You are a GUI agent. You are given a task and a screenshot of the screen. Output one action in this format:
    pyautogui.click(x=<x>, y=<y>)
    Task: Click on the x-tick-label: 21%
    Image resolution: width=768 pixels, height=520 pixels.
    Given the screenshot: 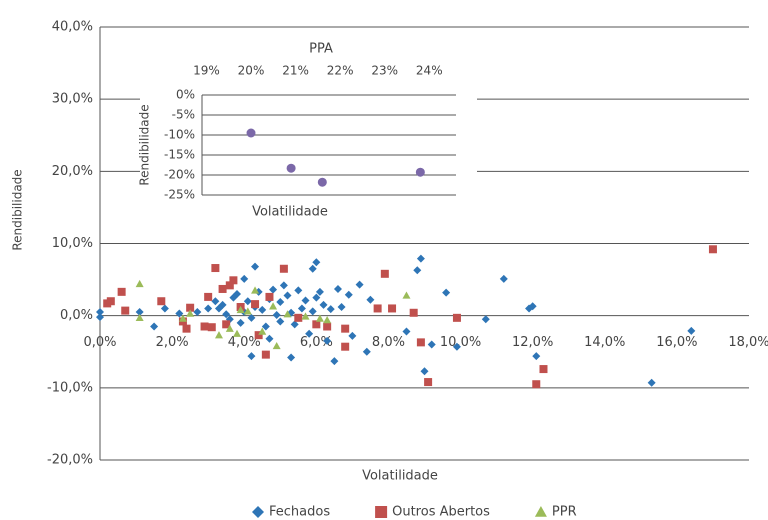 What is the action you would take?
    pyautogui.click(x=295, y=71)
    